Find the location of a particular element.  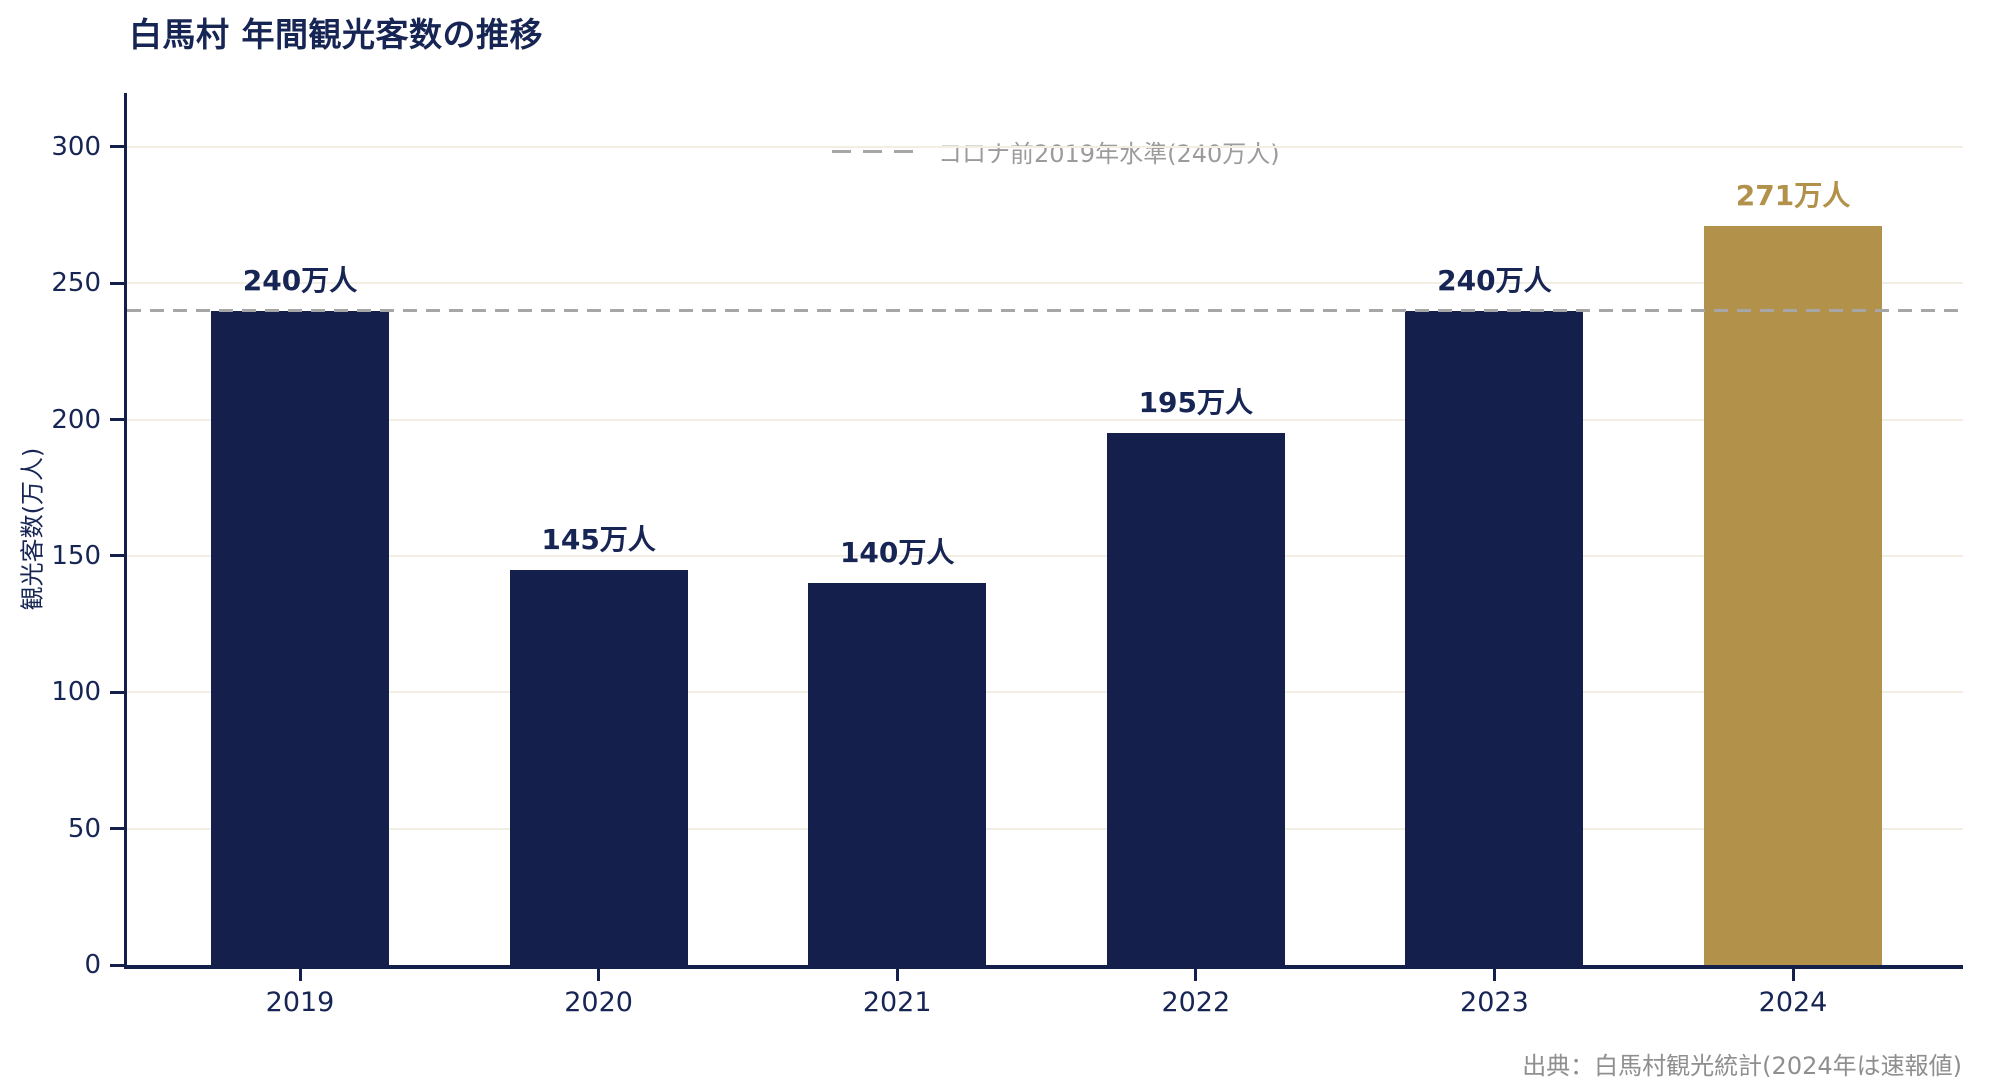

legend: コロナ前2019年水準(240万人) is located at coordinates (1056, 151).